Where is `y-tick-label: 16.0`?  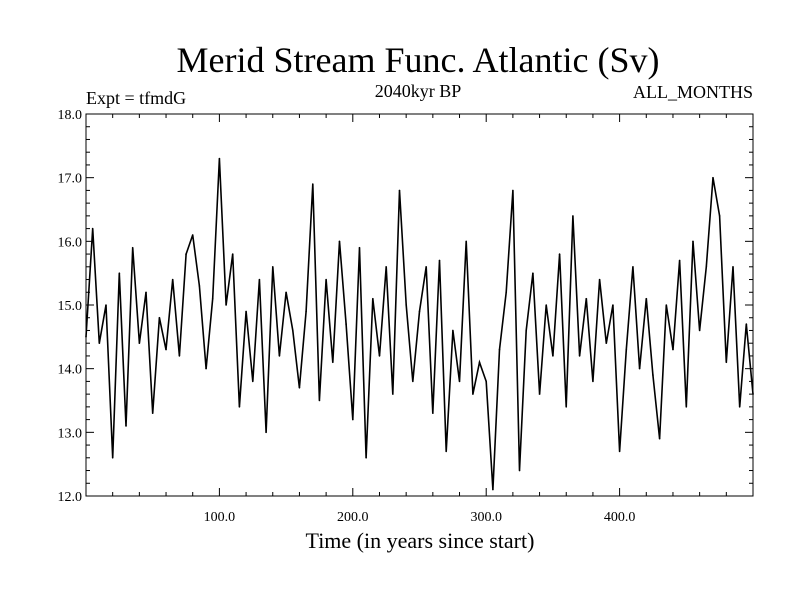 y-tick-label: 16.0 is located at coordinates (70, 242).